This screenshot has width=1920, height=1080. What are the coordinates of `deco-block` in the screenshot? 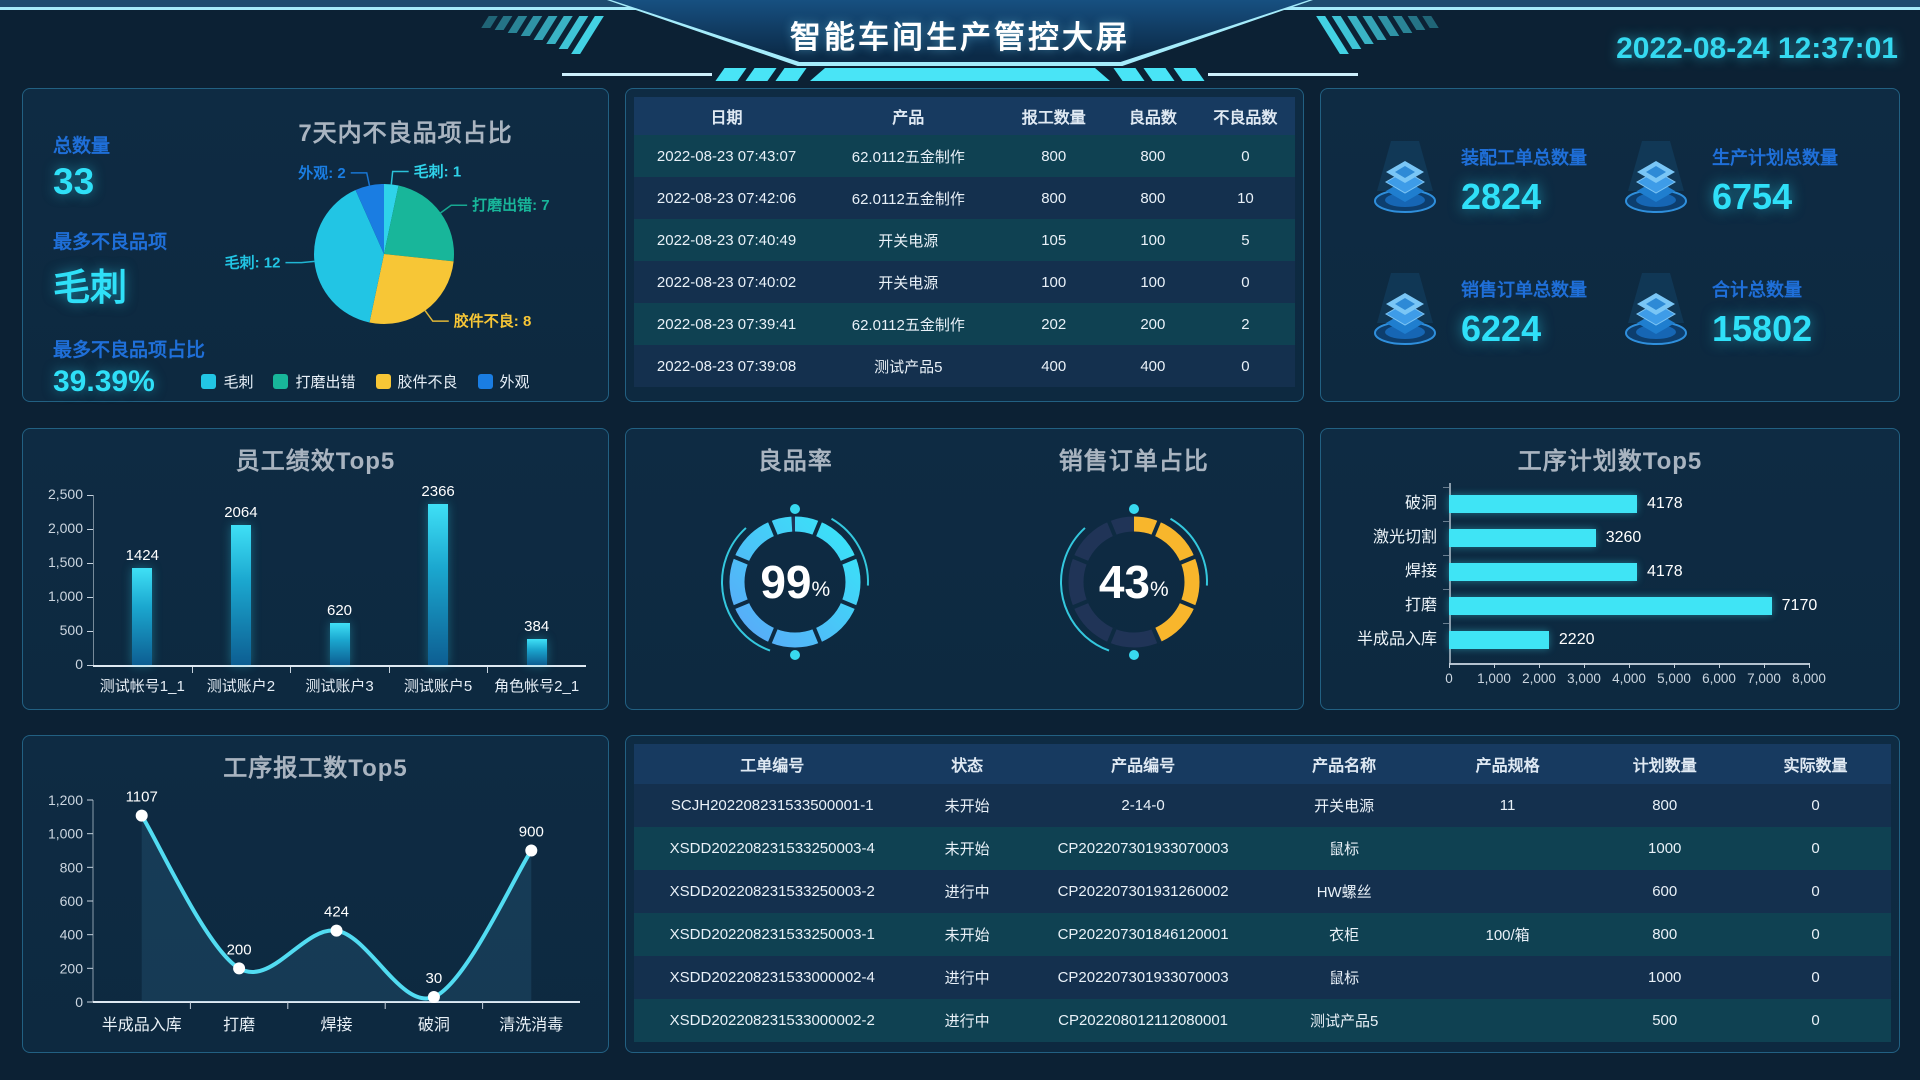 It's located at (1159, 74).